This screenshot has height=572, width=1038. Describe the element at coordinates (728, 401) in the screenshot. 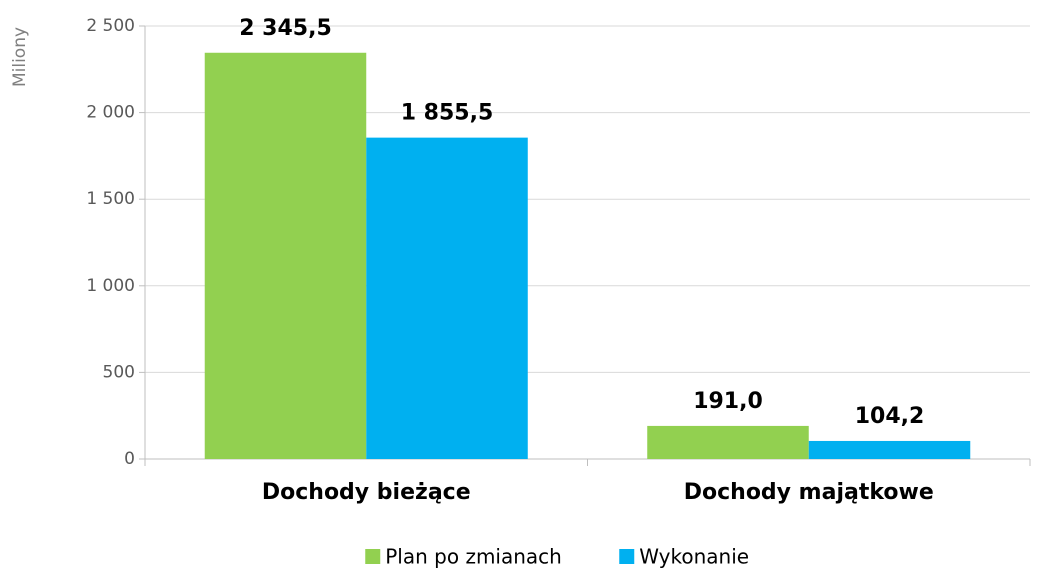

I see `data-label: 191,0` at that location.